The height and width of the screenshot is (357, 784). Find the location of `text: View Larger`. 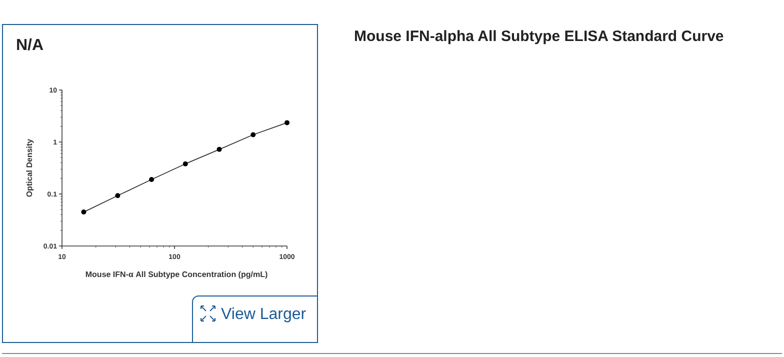

text: View Larger is located at coordinates (264, 314).